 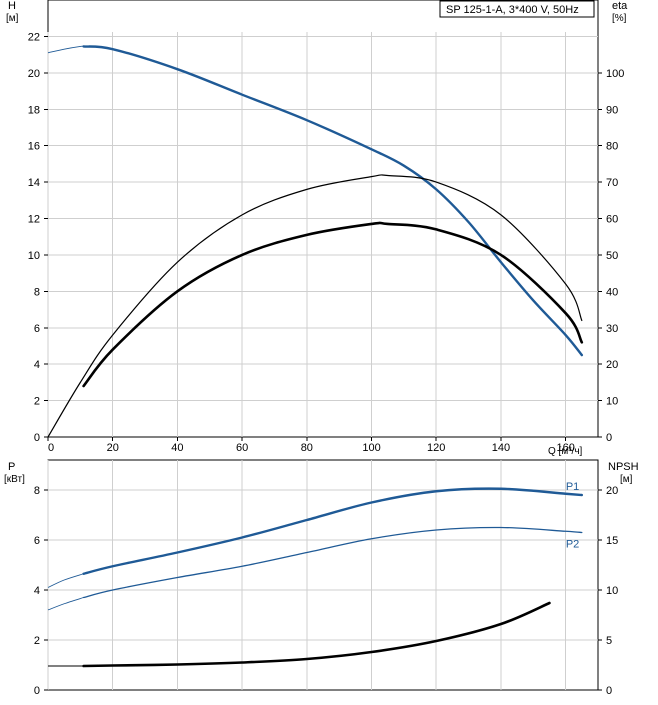 I want to click on top-y-tick-label: 8, so click(x=37, y=292).